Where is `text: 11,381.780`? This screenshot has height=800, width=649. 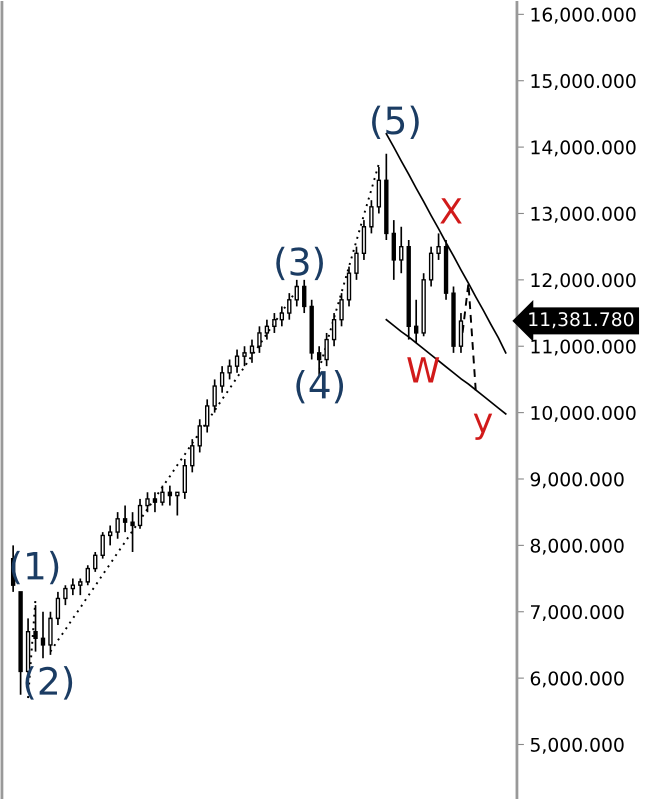 text: 11,381.780 is located at coordinates (581, 320).